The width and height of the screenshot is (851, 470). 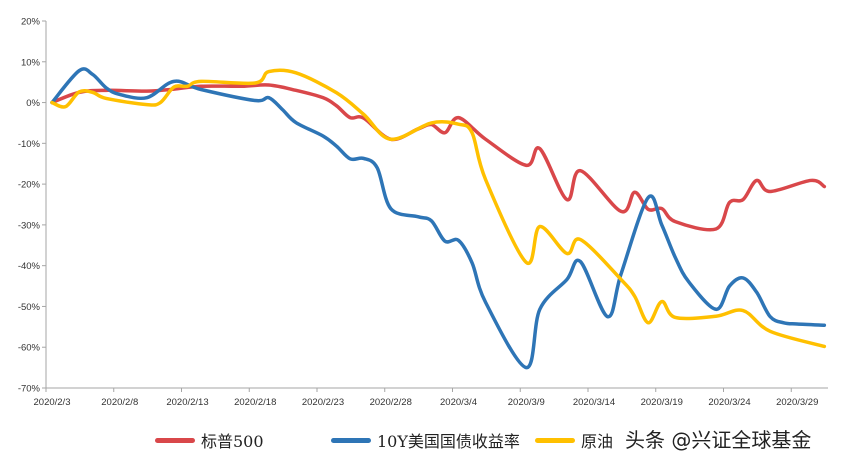 What do you see at coordinates (31, 22) in the screenshot?
I see `y-tick-label: 20%` at bounding box center [31, 22].